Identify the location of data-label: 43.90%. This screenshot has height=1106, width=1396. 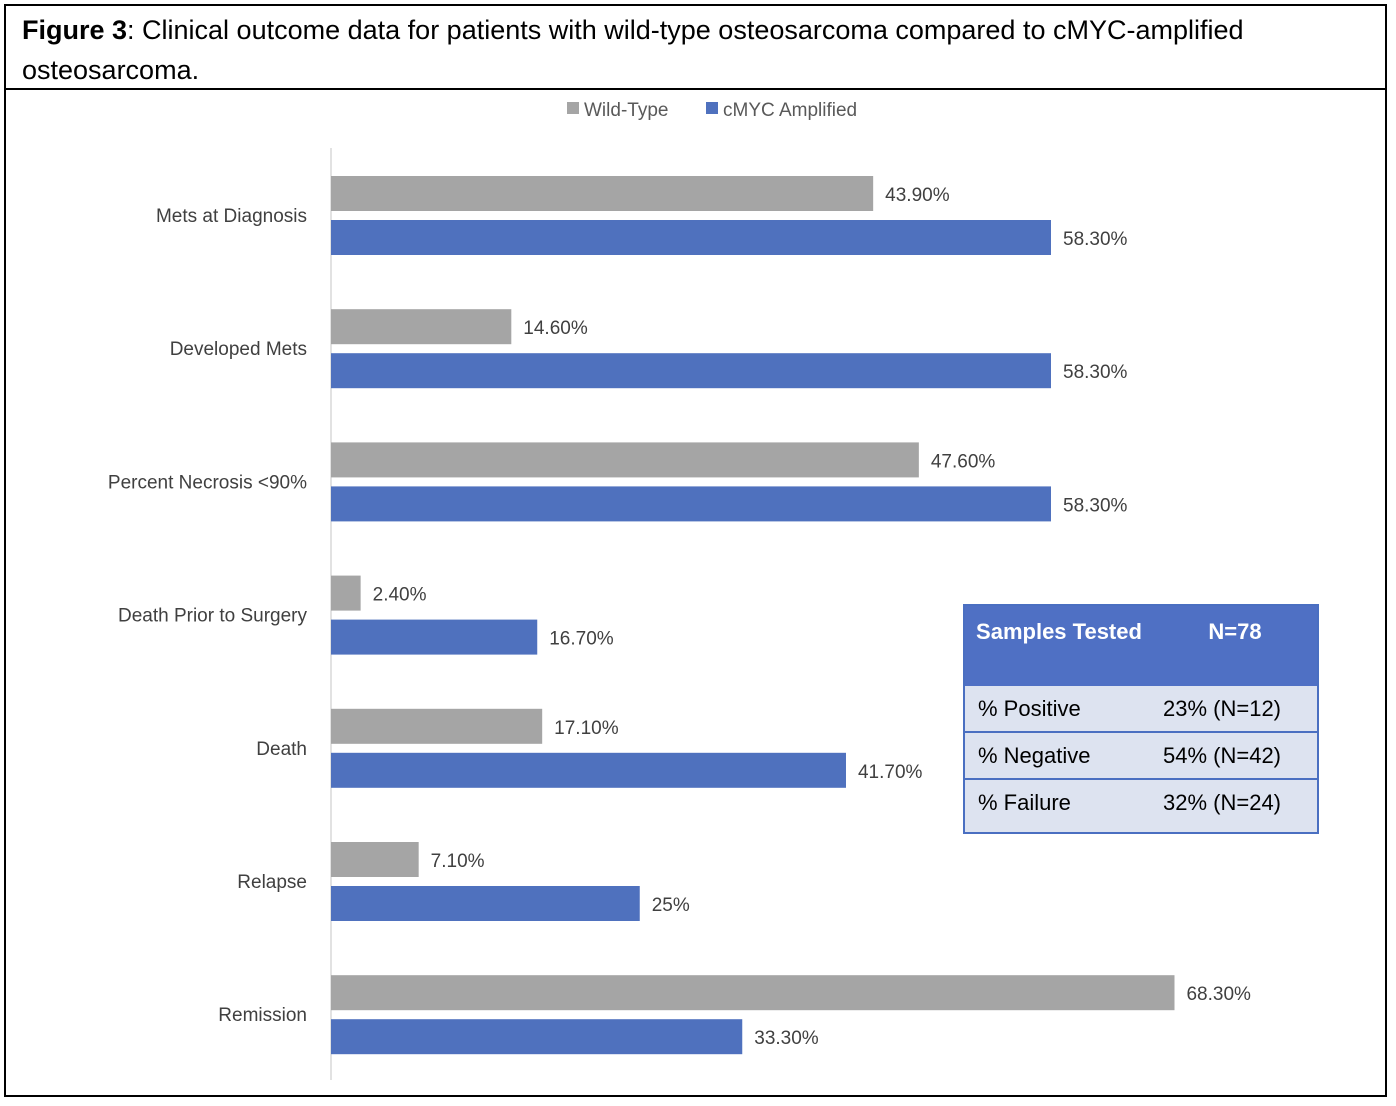
(917, 195).